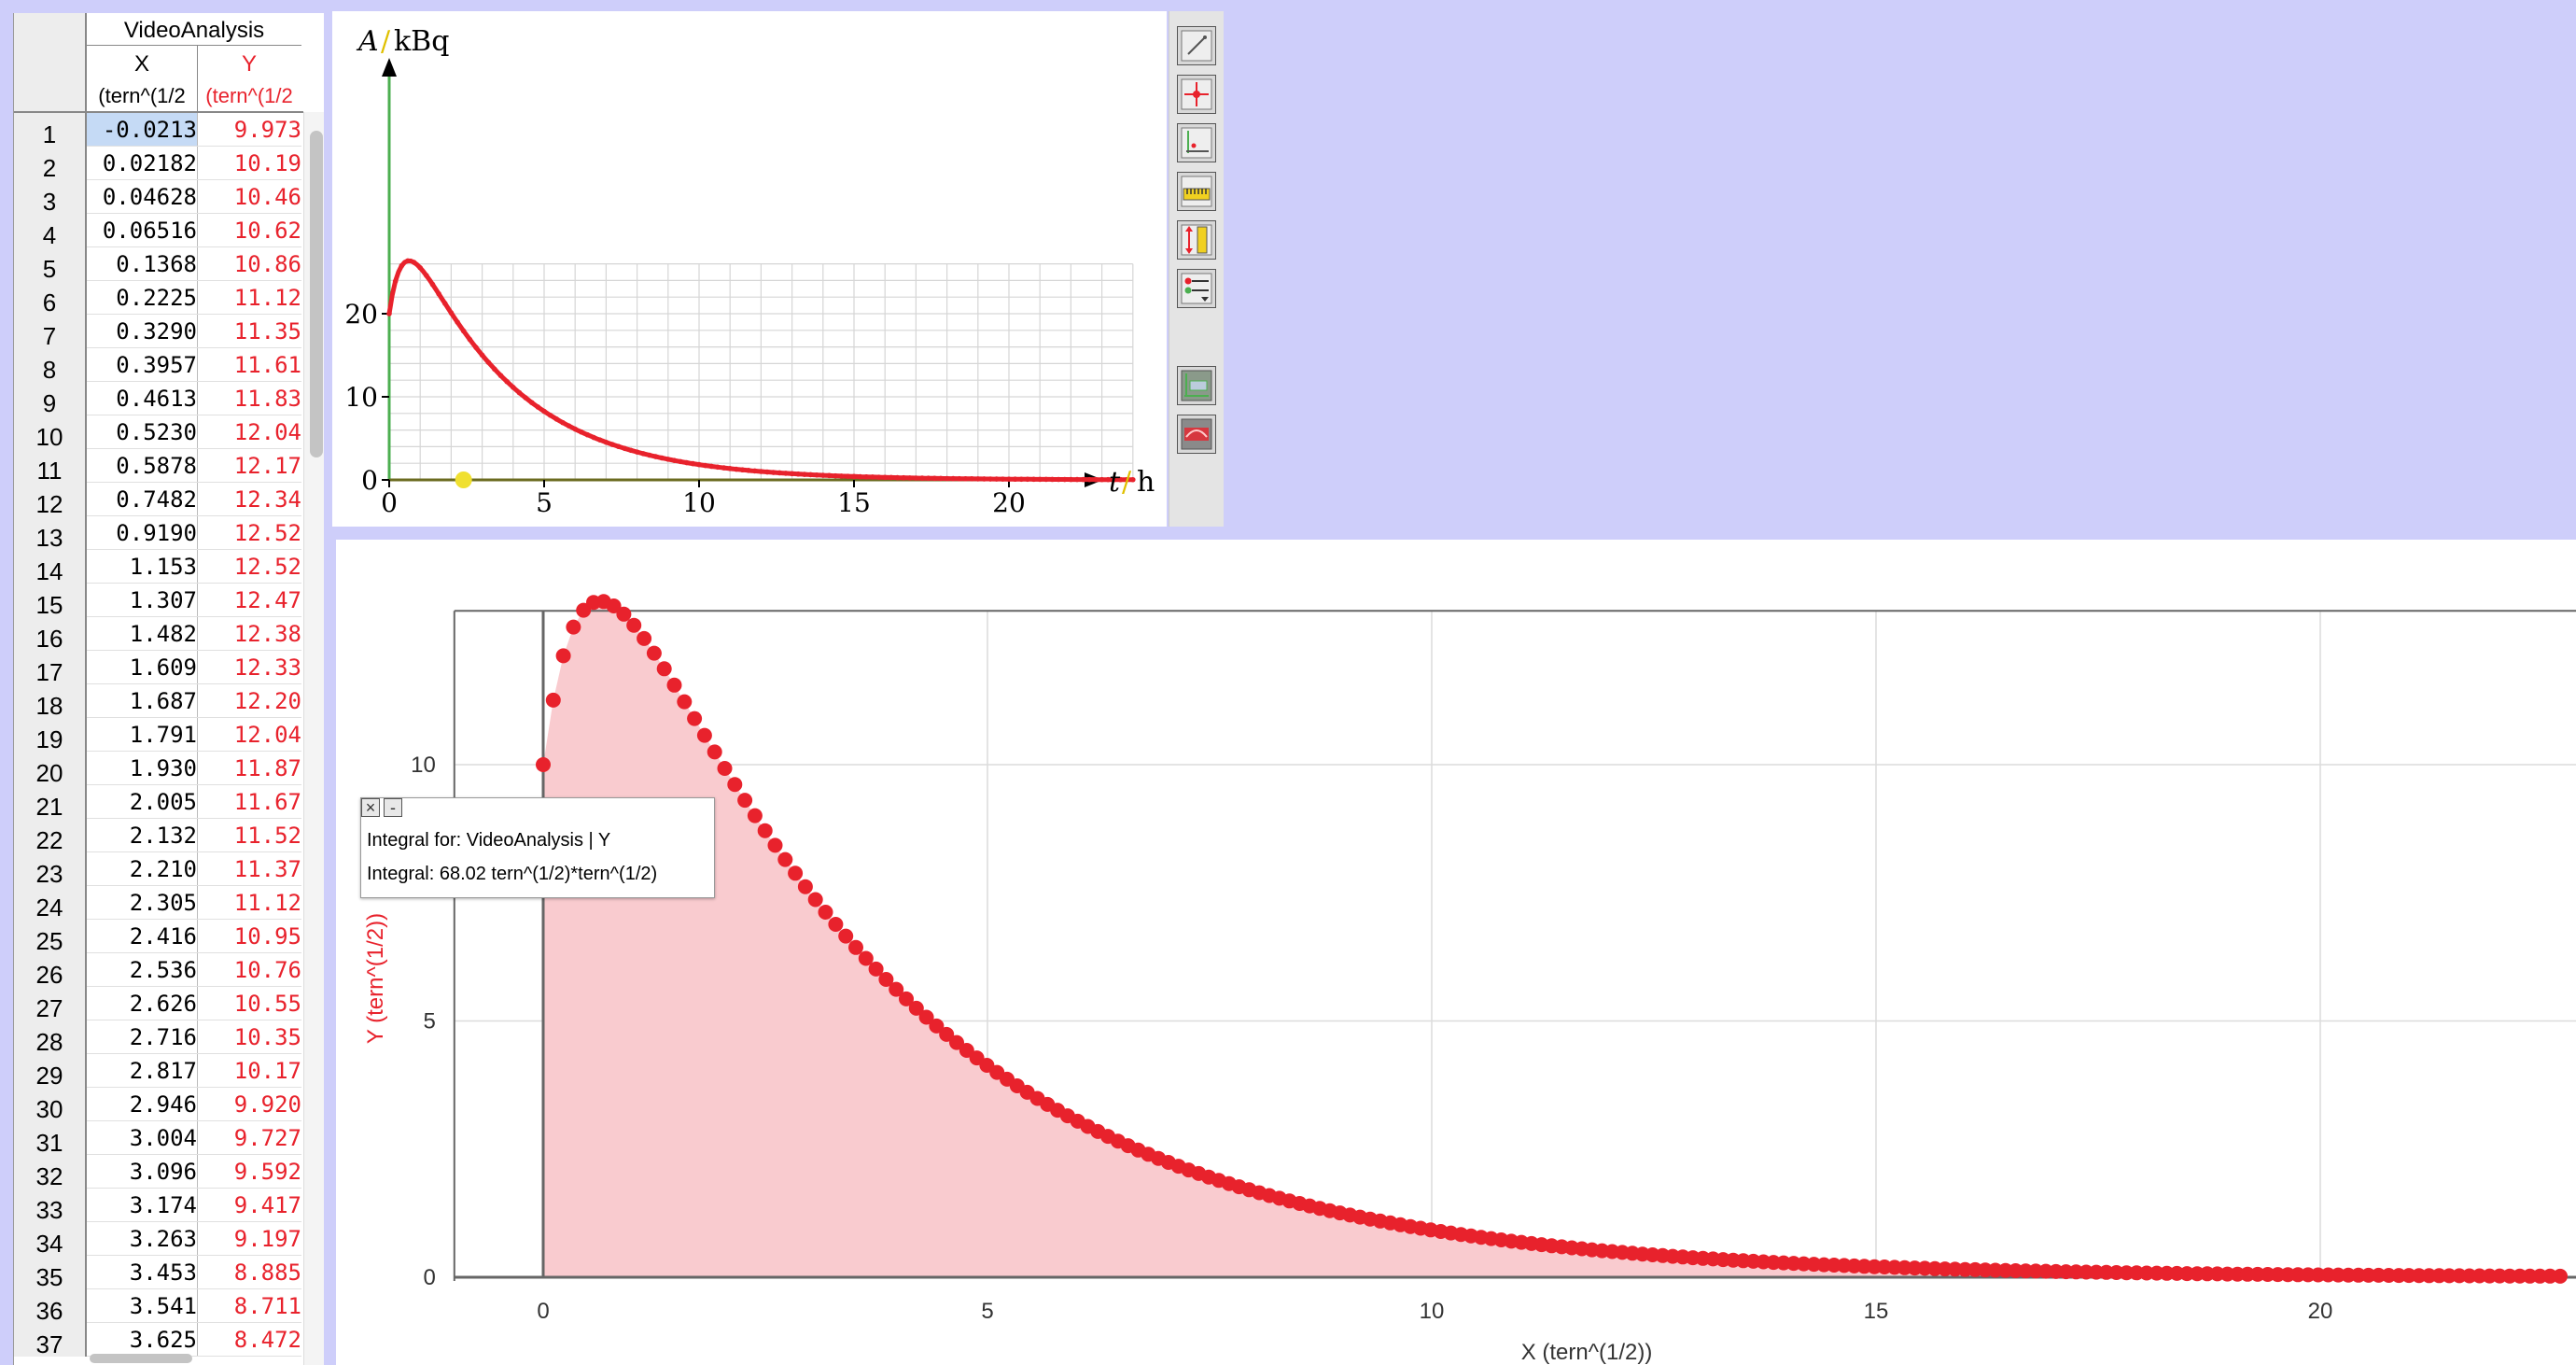 The height and width of the screenshot is (1365, 2576). Describe the element at coordinates (50, 299) in the screenshot. I see `row-number: 6` at that location.